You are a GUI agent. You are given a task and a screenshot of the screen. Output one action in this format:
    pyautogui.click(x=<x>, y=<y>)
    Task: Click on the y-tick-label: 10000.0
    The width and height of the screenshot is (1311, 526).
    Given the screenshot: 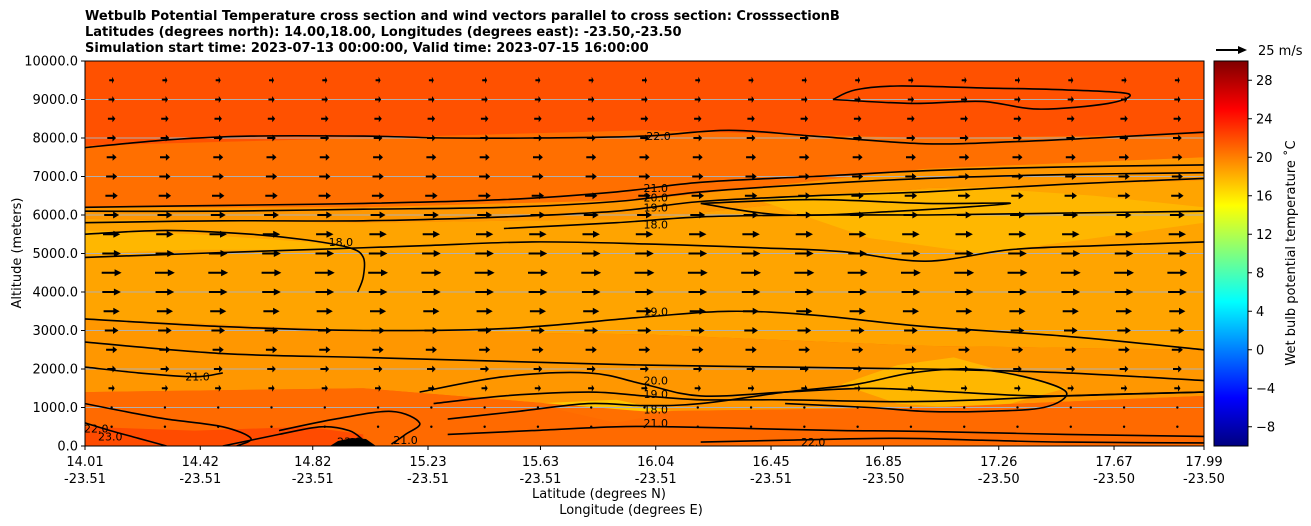 What is the action you would take?
    pyautogui.click(x=51, y=62)
    